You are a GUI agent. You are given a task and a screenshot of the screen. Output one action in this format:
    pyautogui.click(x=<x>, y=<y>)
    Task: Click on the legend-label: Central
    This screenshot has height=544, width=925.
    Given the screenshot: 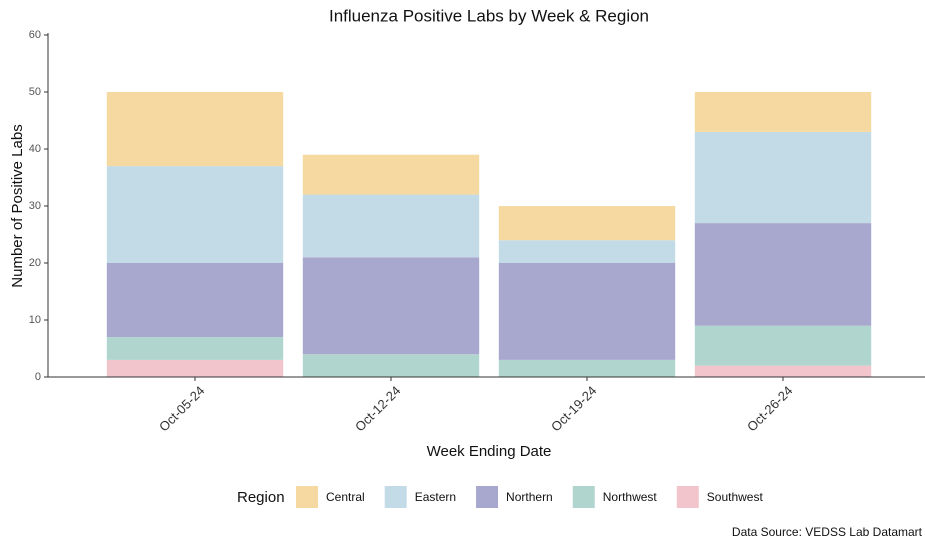 What is the action you would take?
    pyautogui.click(x=345, y=497)
    